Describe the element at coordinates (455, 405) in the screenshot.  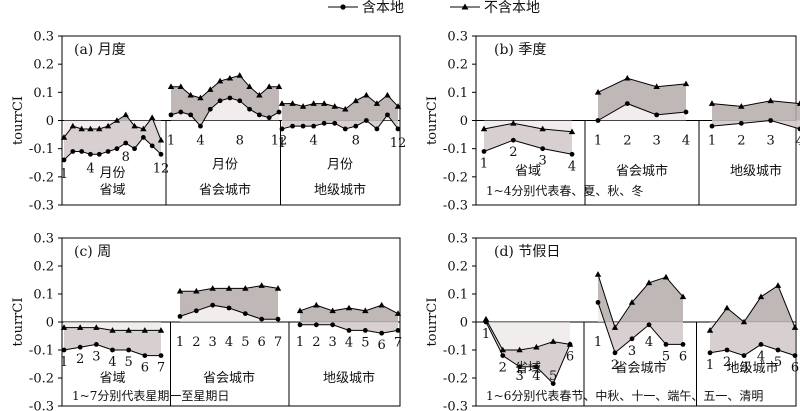
I see `y-tick-label: -0.3` at that location.